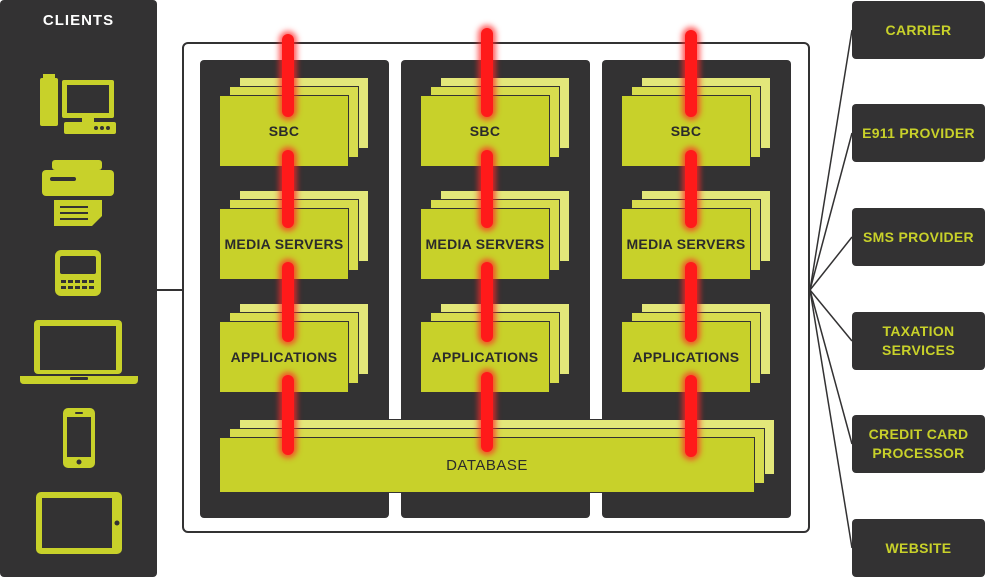 The width and height of the screenshot is (985, 577). Describe the element at coordinates (918, 133) in the screenshot. I see `service-e911-provider: E911 PROVIDER` at that location.